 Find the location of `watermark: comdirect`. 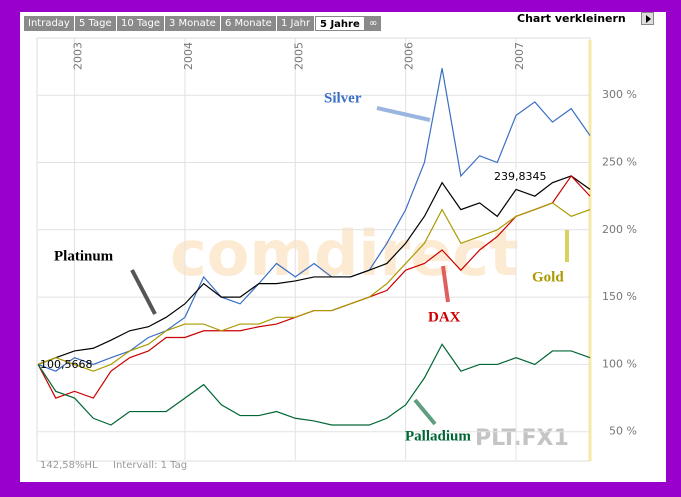

watermark: comdirect is located at coordinates (344, 253).